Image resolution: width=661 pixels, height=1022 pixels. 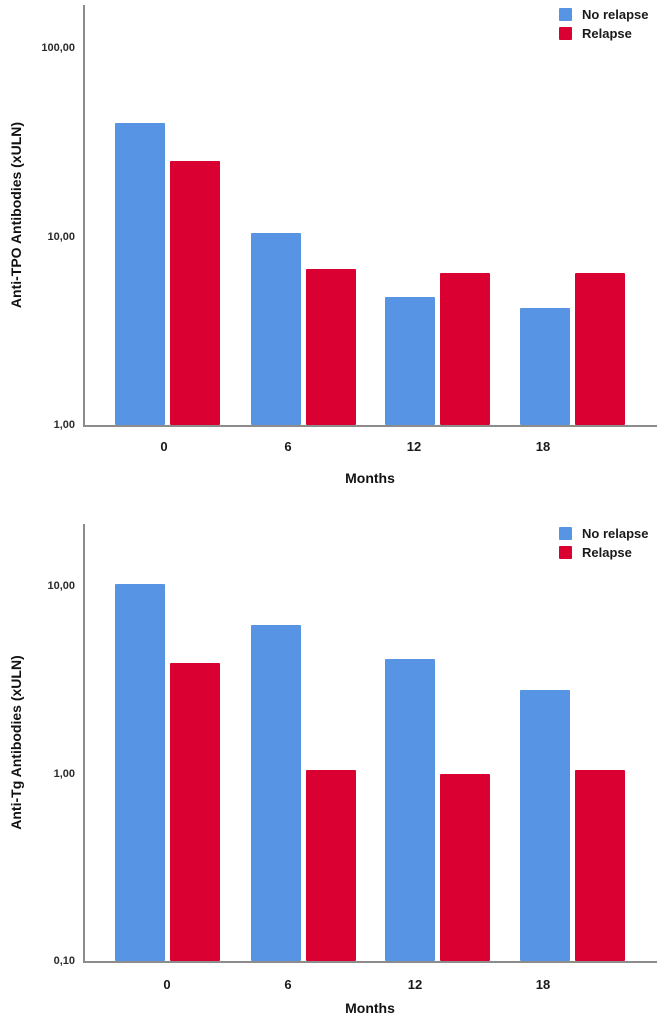 What do you see at coordinates (58, 48) in the screenshot?
I see `y-tick-label: 100,00` at bounding box center [58, 48].